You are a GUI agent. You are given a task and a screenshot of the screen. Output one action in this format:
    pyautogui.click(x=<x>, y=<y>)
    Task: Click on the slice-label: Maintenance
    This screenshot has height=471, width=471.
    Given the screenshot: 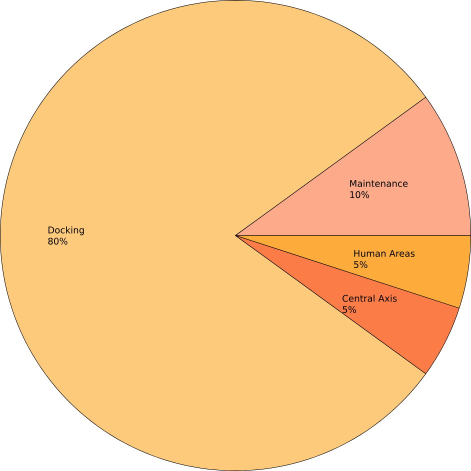 What is the action you would take?
    pyautogui.click(x=379, y=183)
    